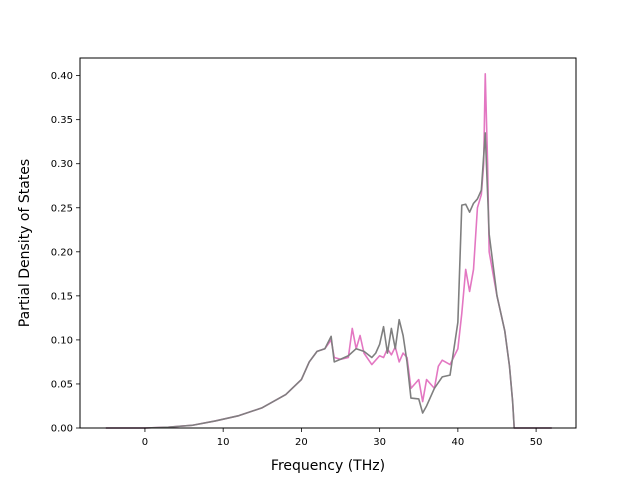  What do you see at coordinates (62, 120) in the screenshot?
I see `y-tick-label: 0.35` at bounding box center [62, 120].